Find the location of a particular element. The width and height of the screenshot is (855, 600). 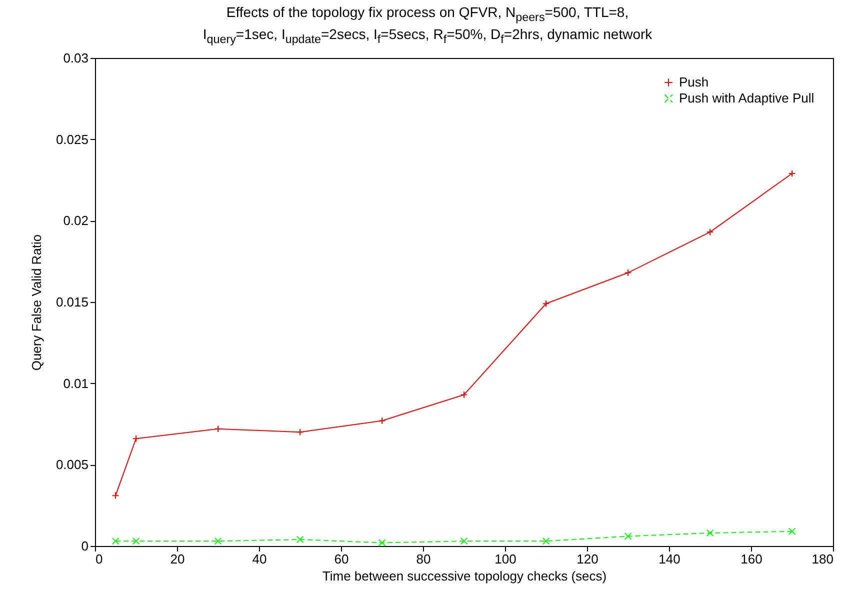

x-tick-label: 100 is located at coordinates (505, 559).